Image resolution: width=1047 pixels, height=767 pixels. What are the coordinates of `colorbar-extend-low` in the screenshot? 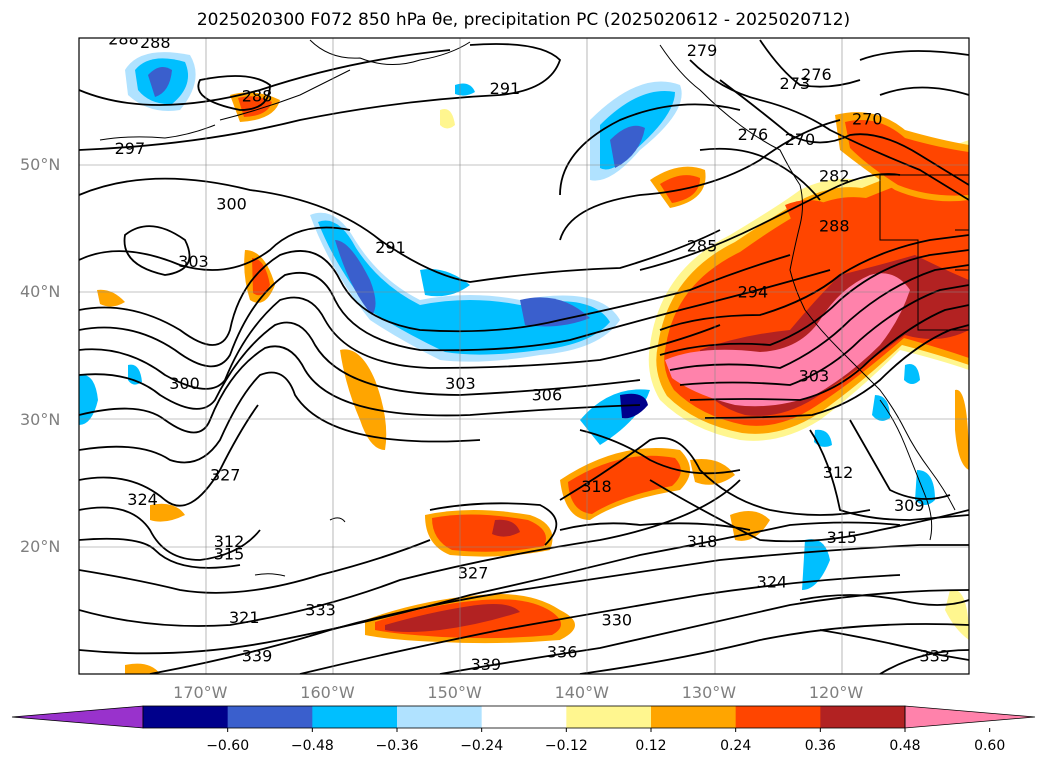 It's located at (77, 717).